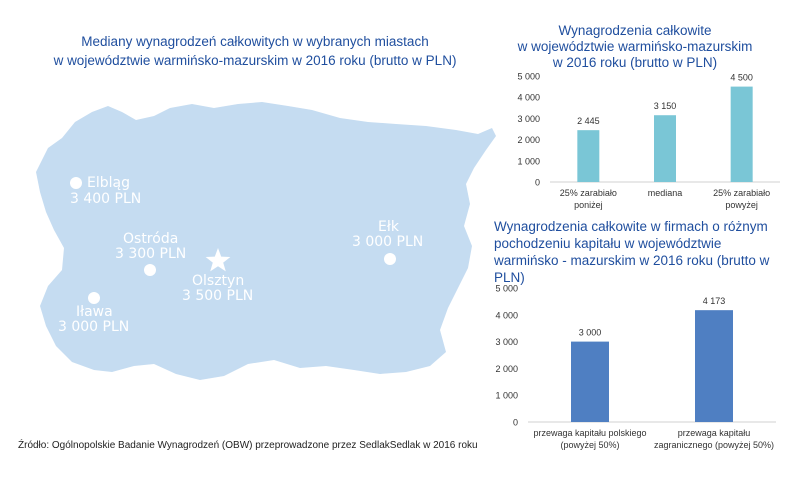 The height and width of the screenshot is (500, 789). Describe the element at coordinates (218, 296) in the screenshot. I see `city-value: 3 500 PLN` at that location.